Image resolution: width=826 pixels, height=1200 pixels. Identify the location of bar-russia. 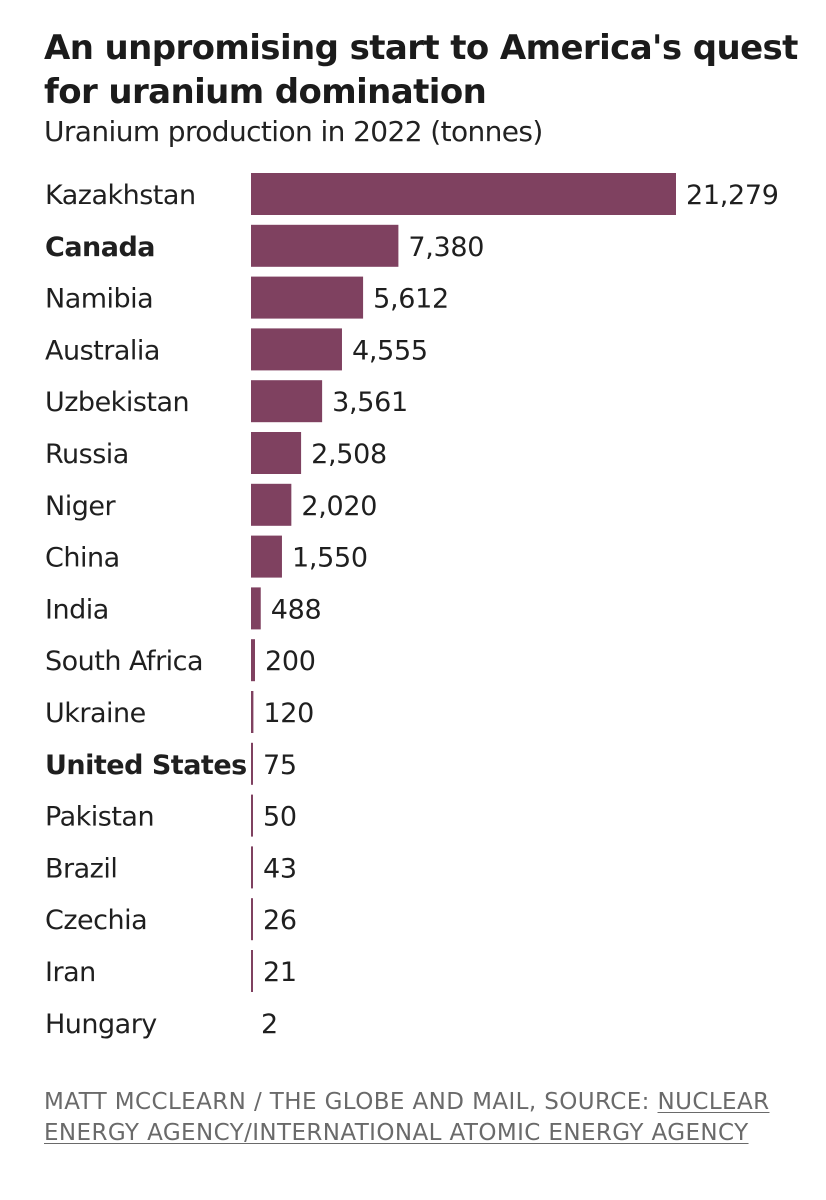
(276, 453).